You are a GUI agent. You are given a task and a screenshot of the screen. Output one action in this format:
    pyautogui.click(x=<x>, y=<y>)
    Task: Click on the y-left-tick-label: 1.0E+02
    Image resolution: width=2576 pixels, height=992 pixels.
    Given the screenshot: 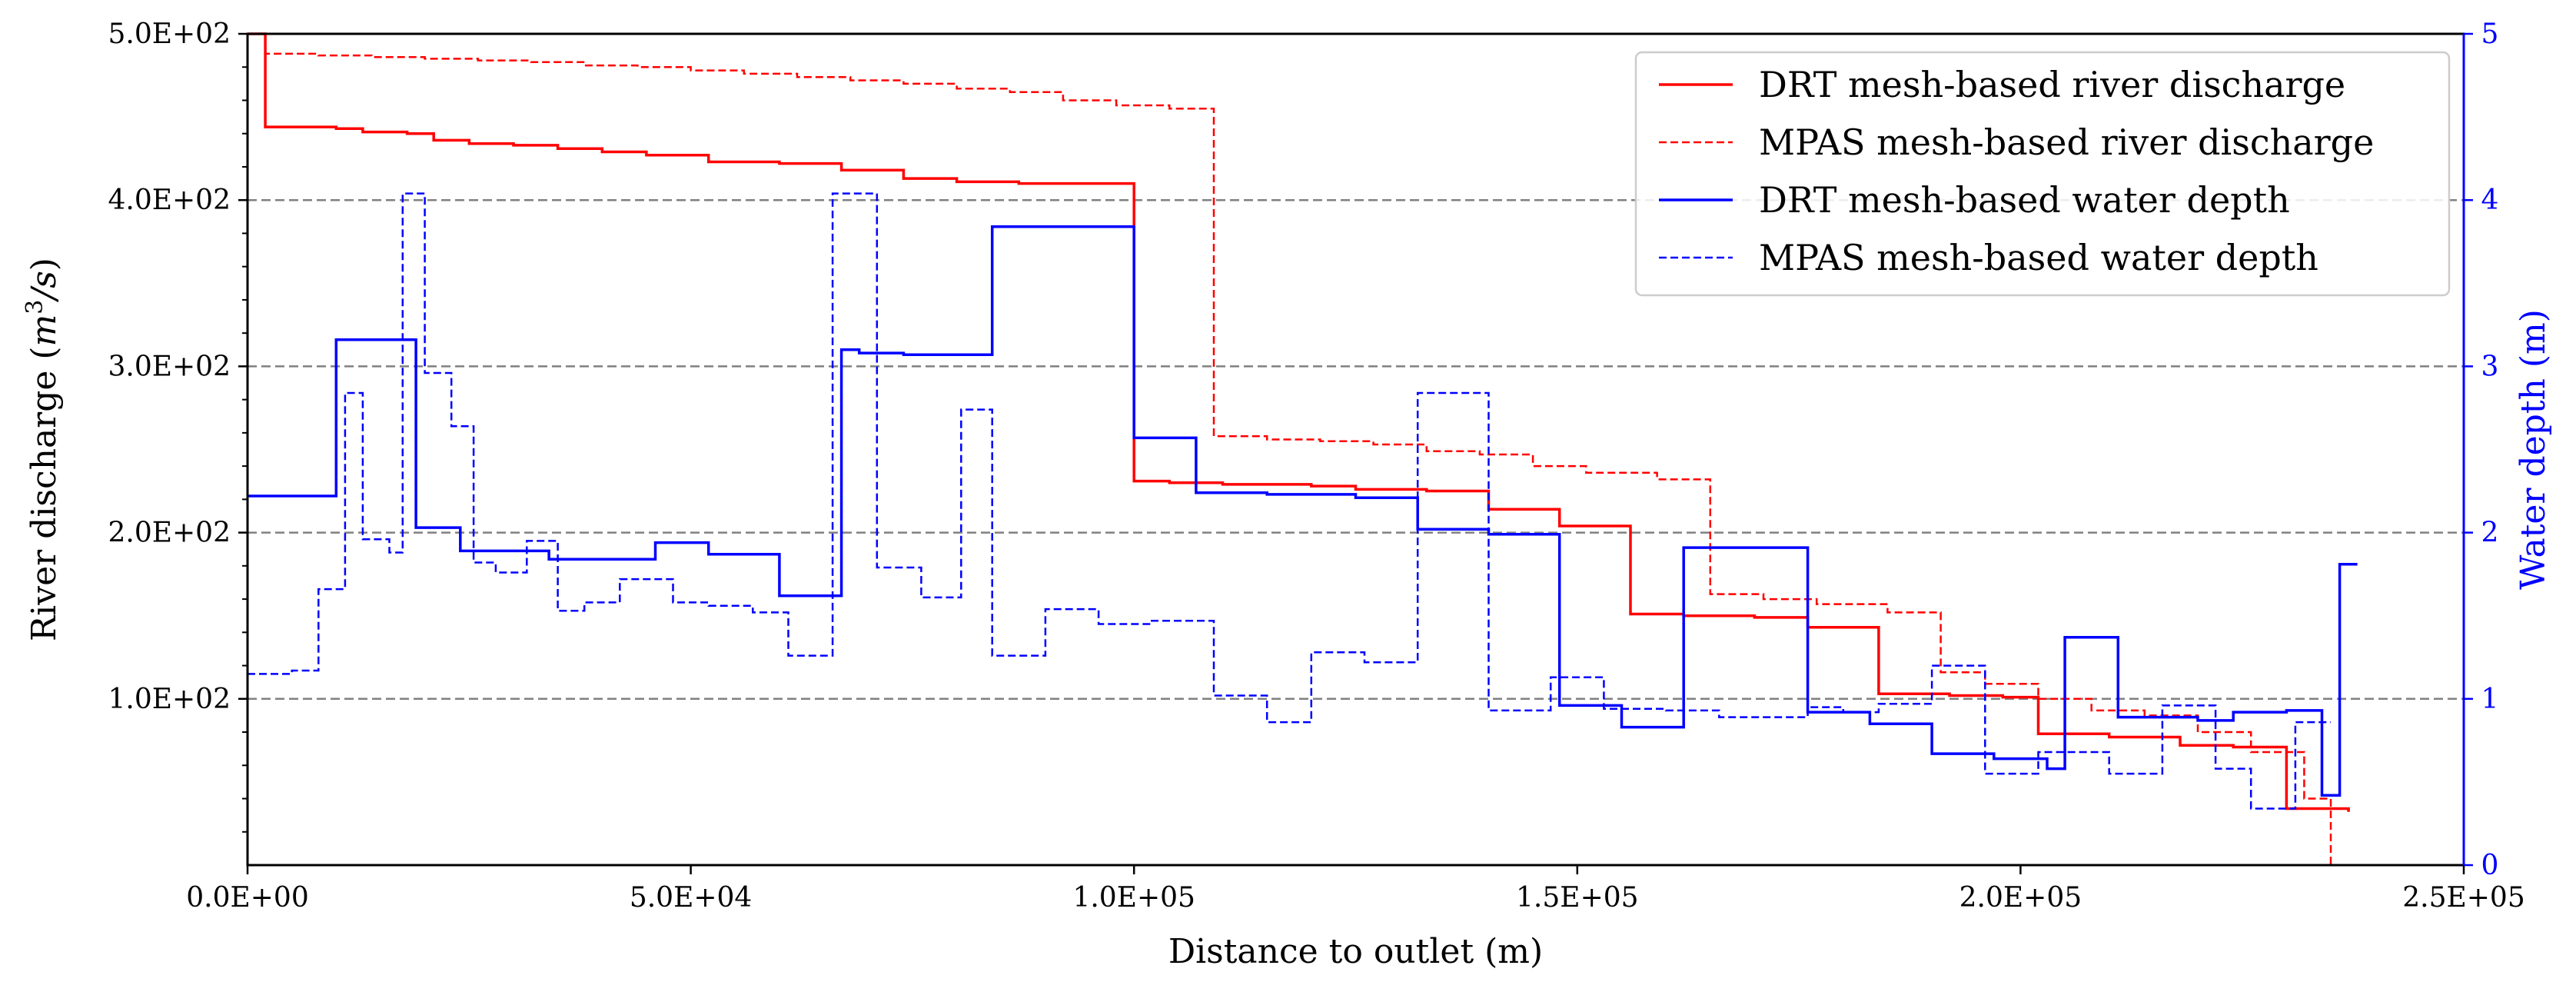 What is the action you would take?
    pyautogui.click(x=169, y=699)
    